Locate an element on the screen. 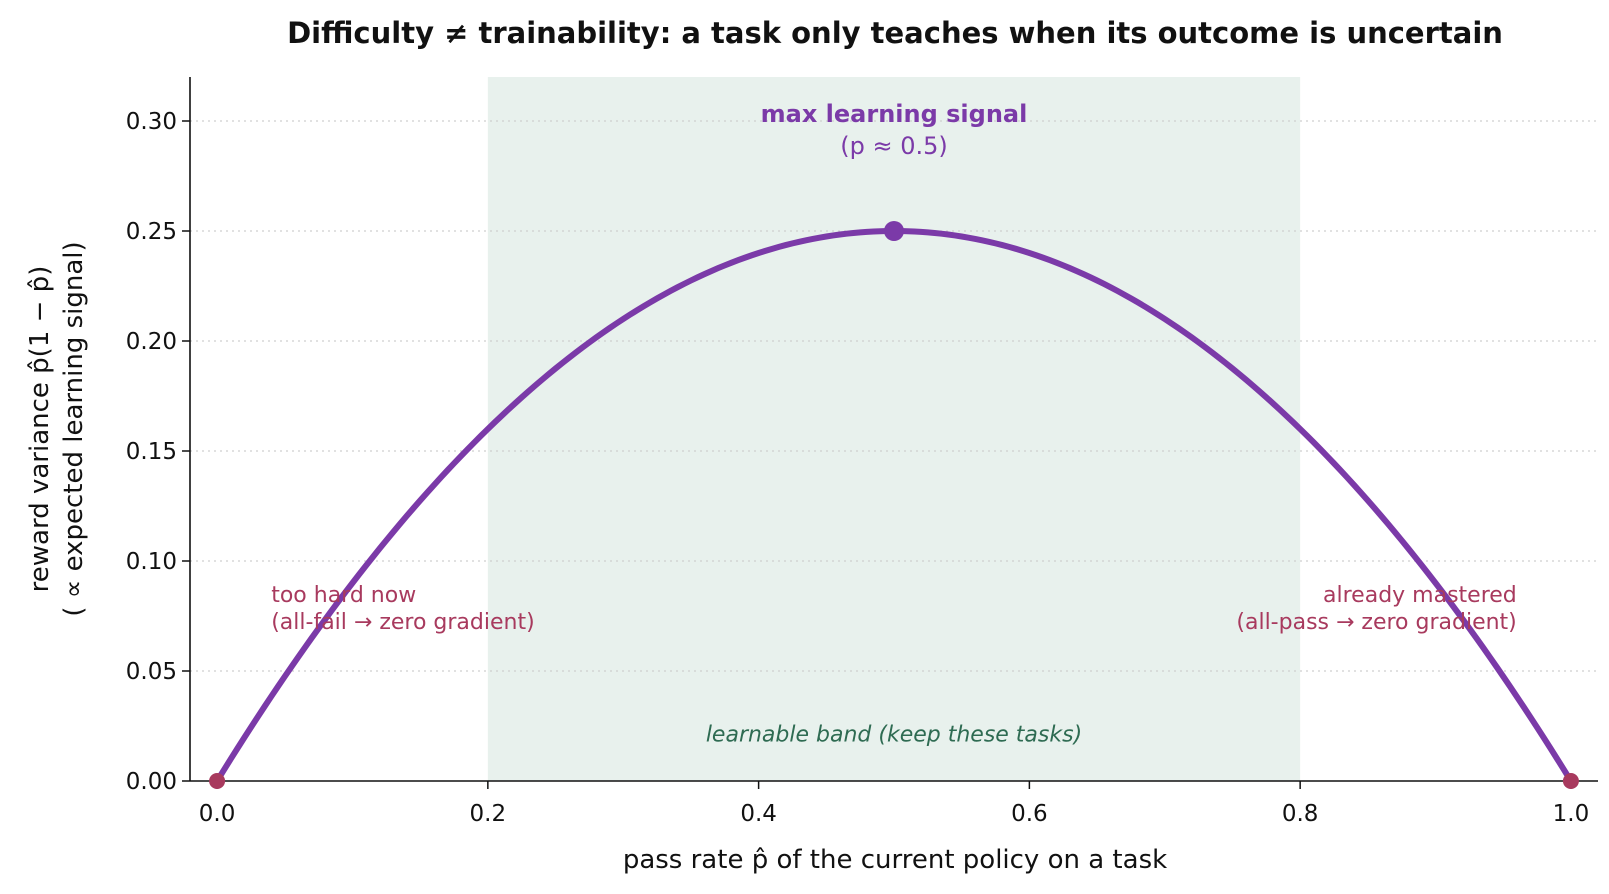  x-tick-label: 1.0 is located at coordinates (1571, 814).